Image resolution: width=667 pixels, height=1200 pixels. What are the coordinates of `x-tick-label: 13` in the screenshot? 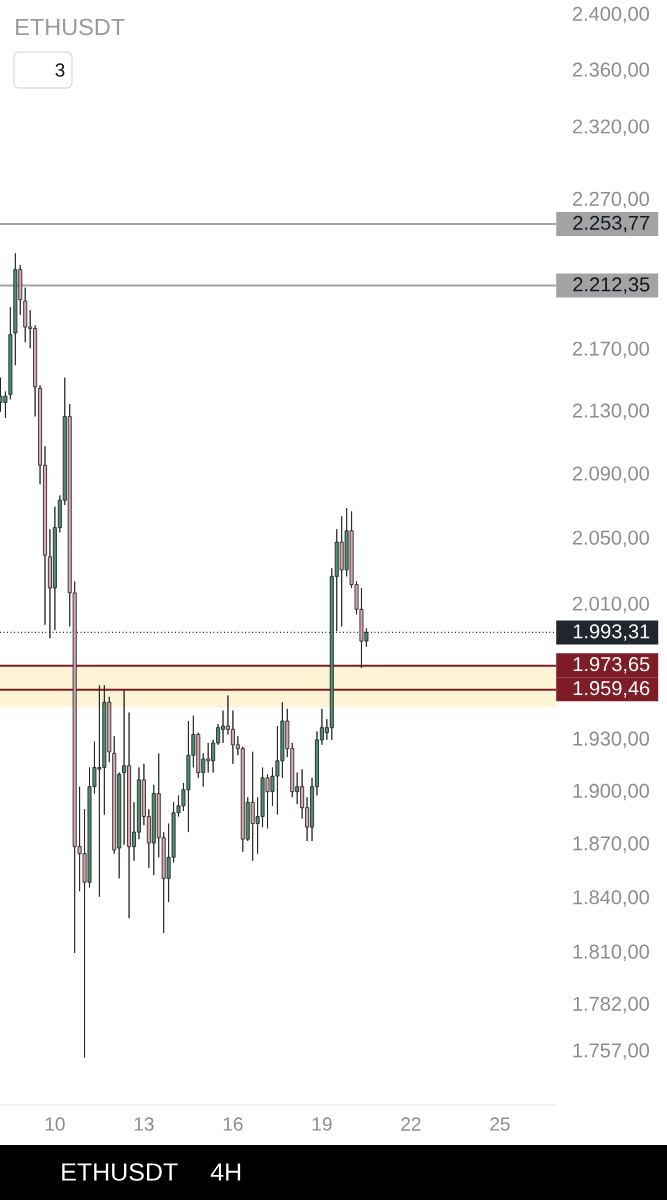 It's located at (144, 1124).